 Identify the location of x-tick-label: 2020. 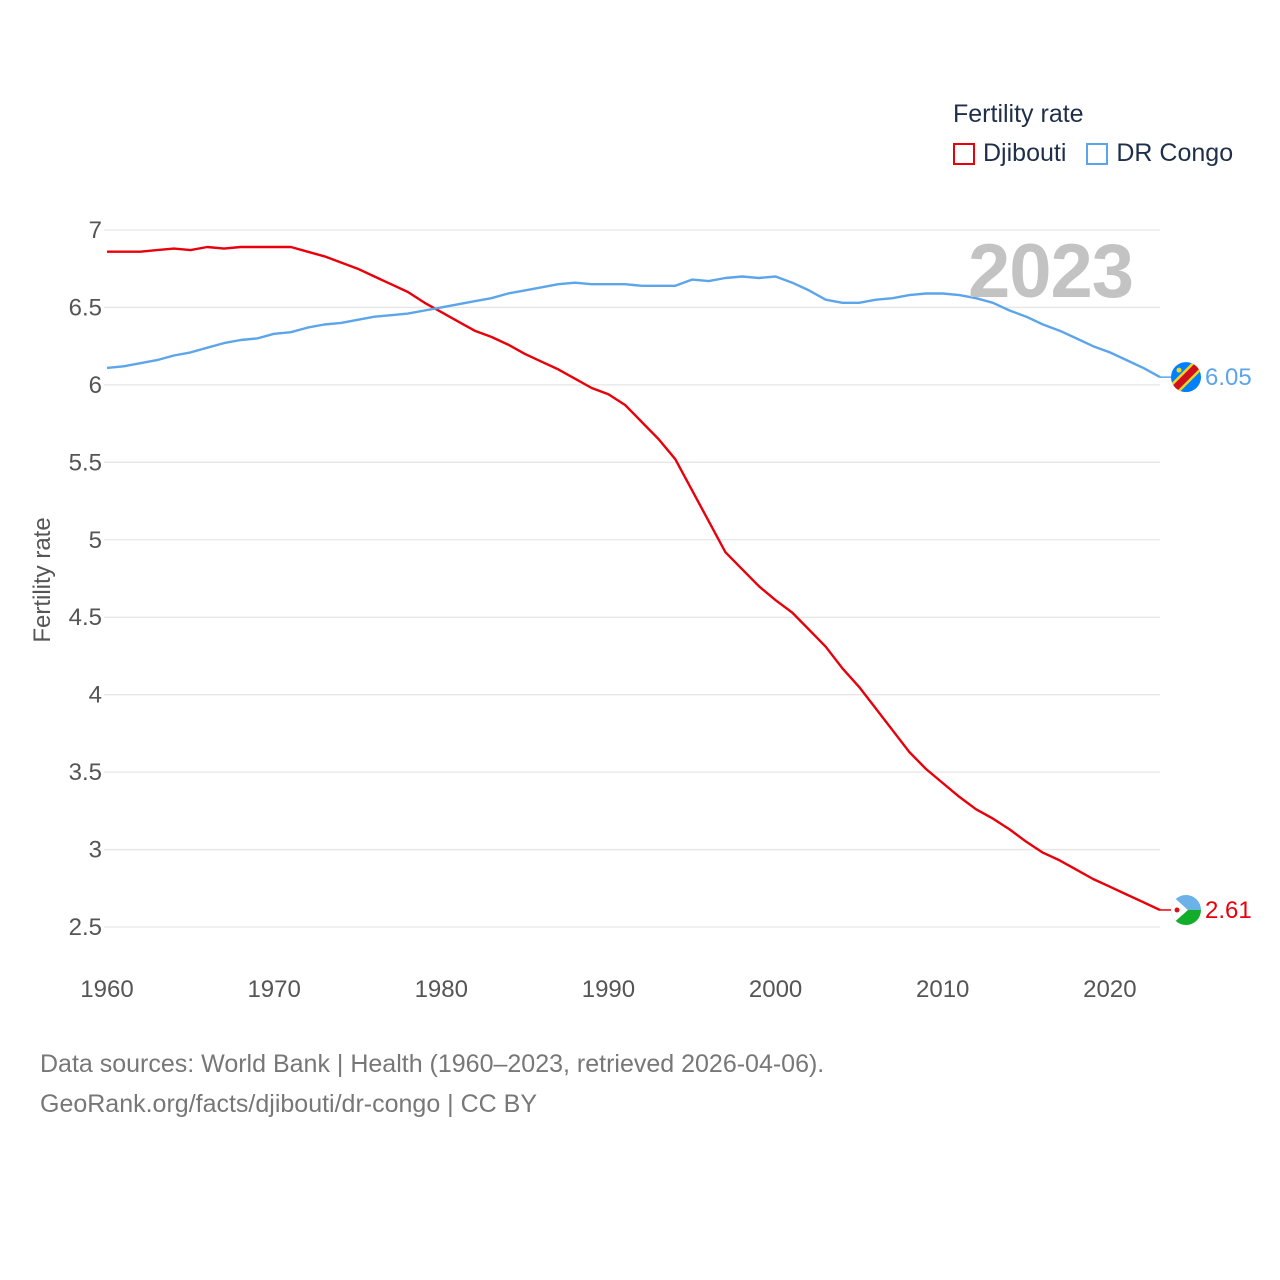
(1109, 989).